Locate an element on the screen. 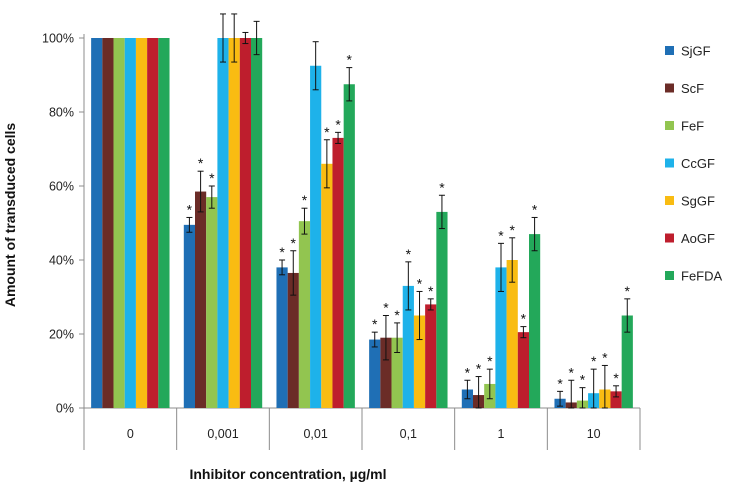  legend-label: ScF is located at coordinates (692, 88).